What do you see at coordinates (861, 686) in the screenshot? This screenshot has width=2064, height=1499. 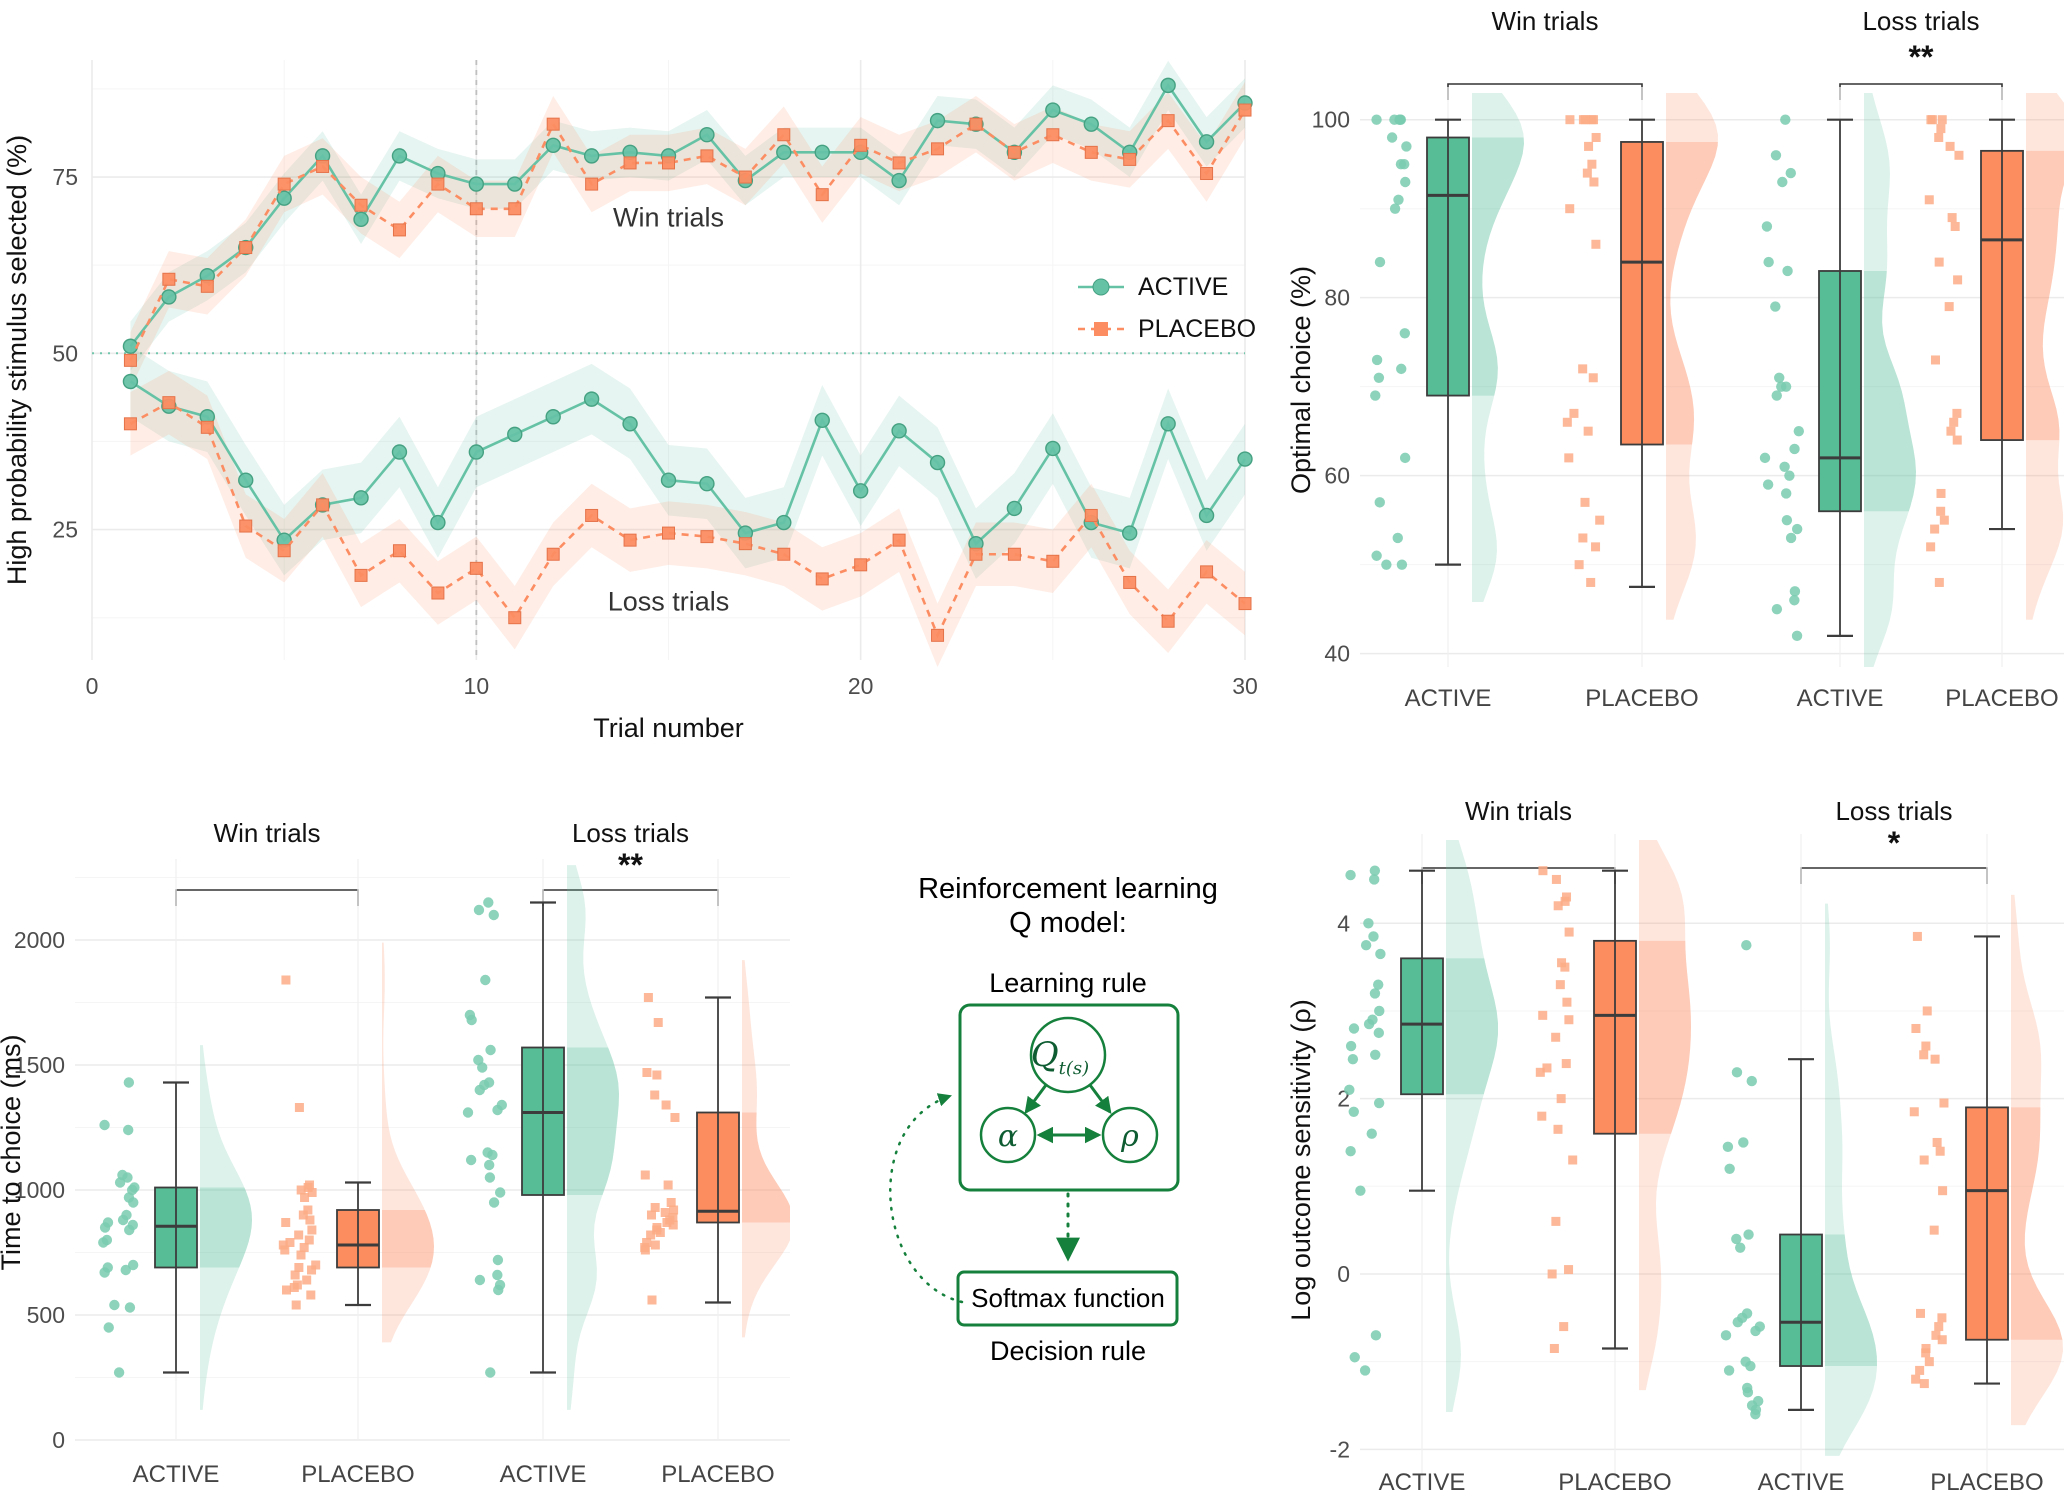 I see `x-tick-label: 20` at bounding box center [861, 686].